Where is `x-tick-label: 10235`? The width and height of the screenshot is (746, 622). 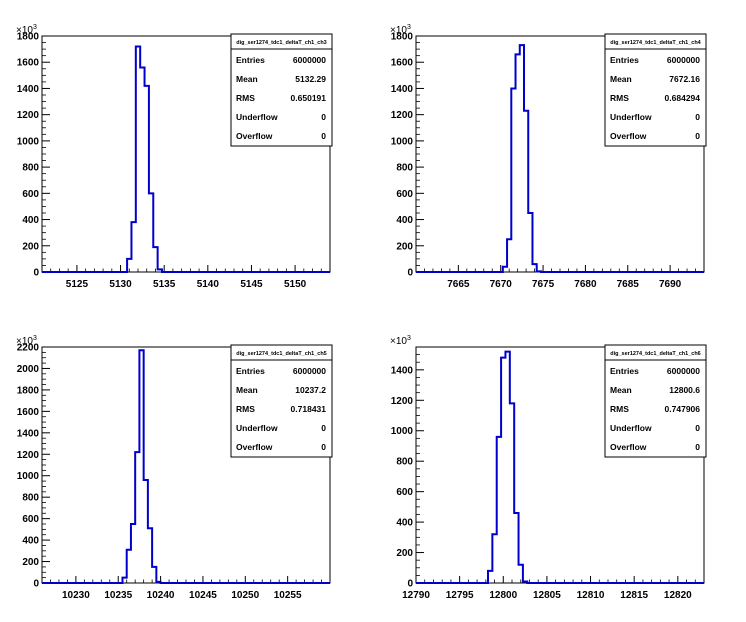
x-tick-label: 10235 is located at coordinates (118, 595).